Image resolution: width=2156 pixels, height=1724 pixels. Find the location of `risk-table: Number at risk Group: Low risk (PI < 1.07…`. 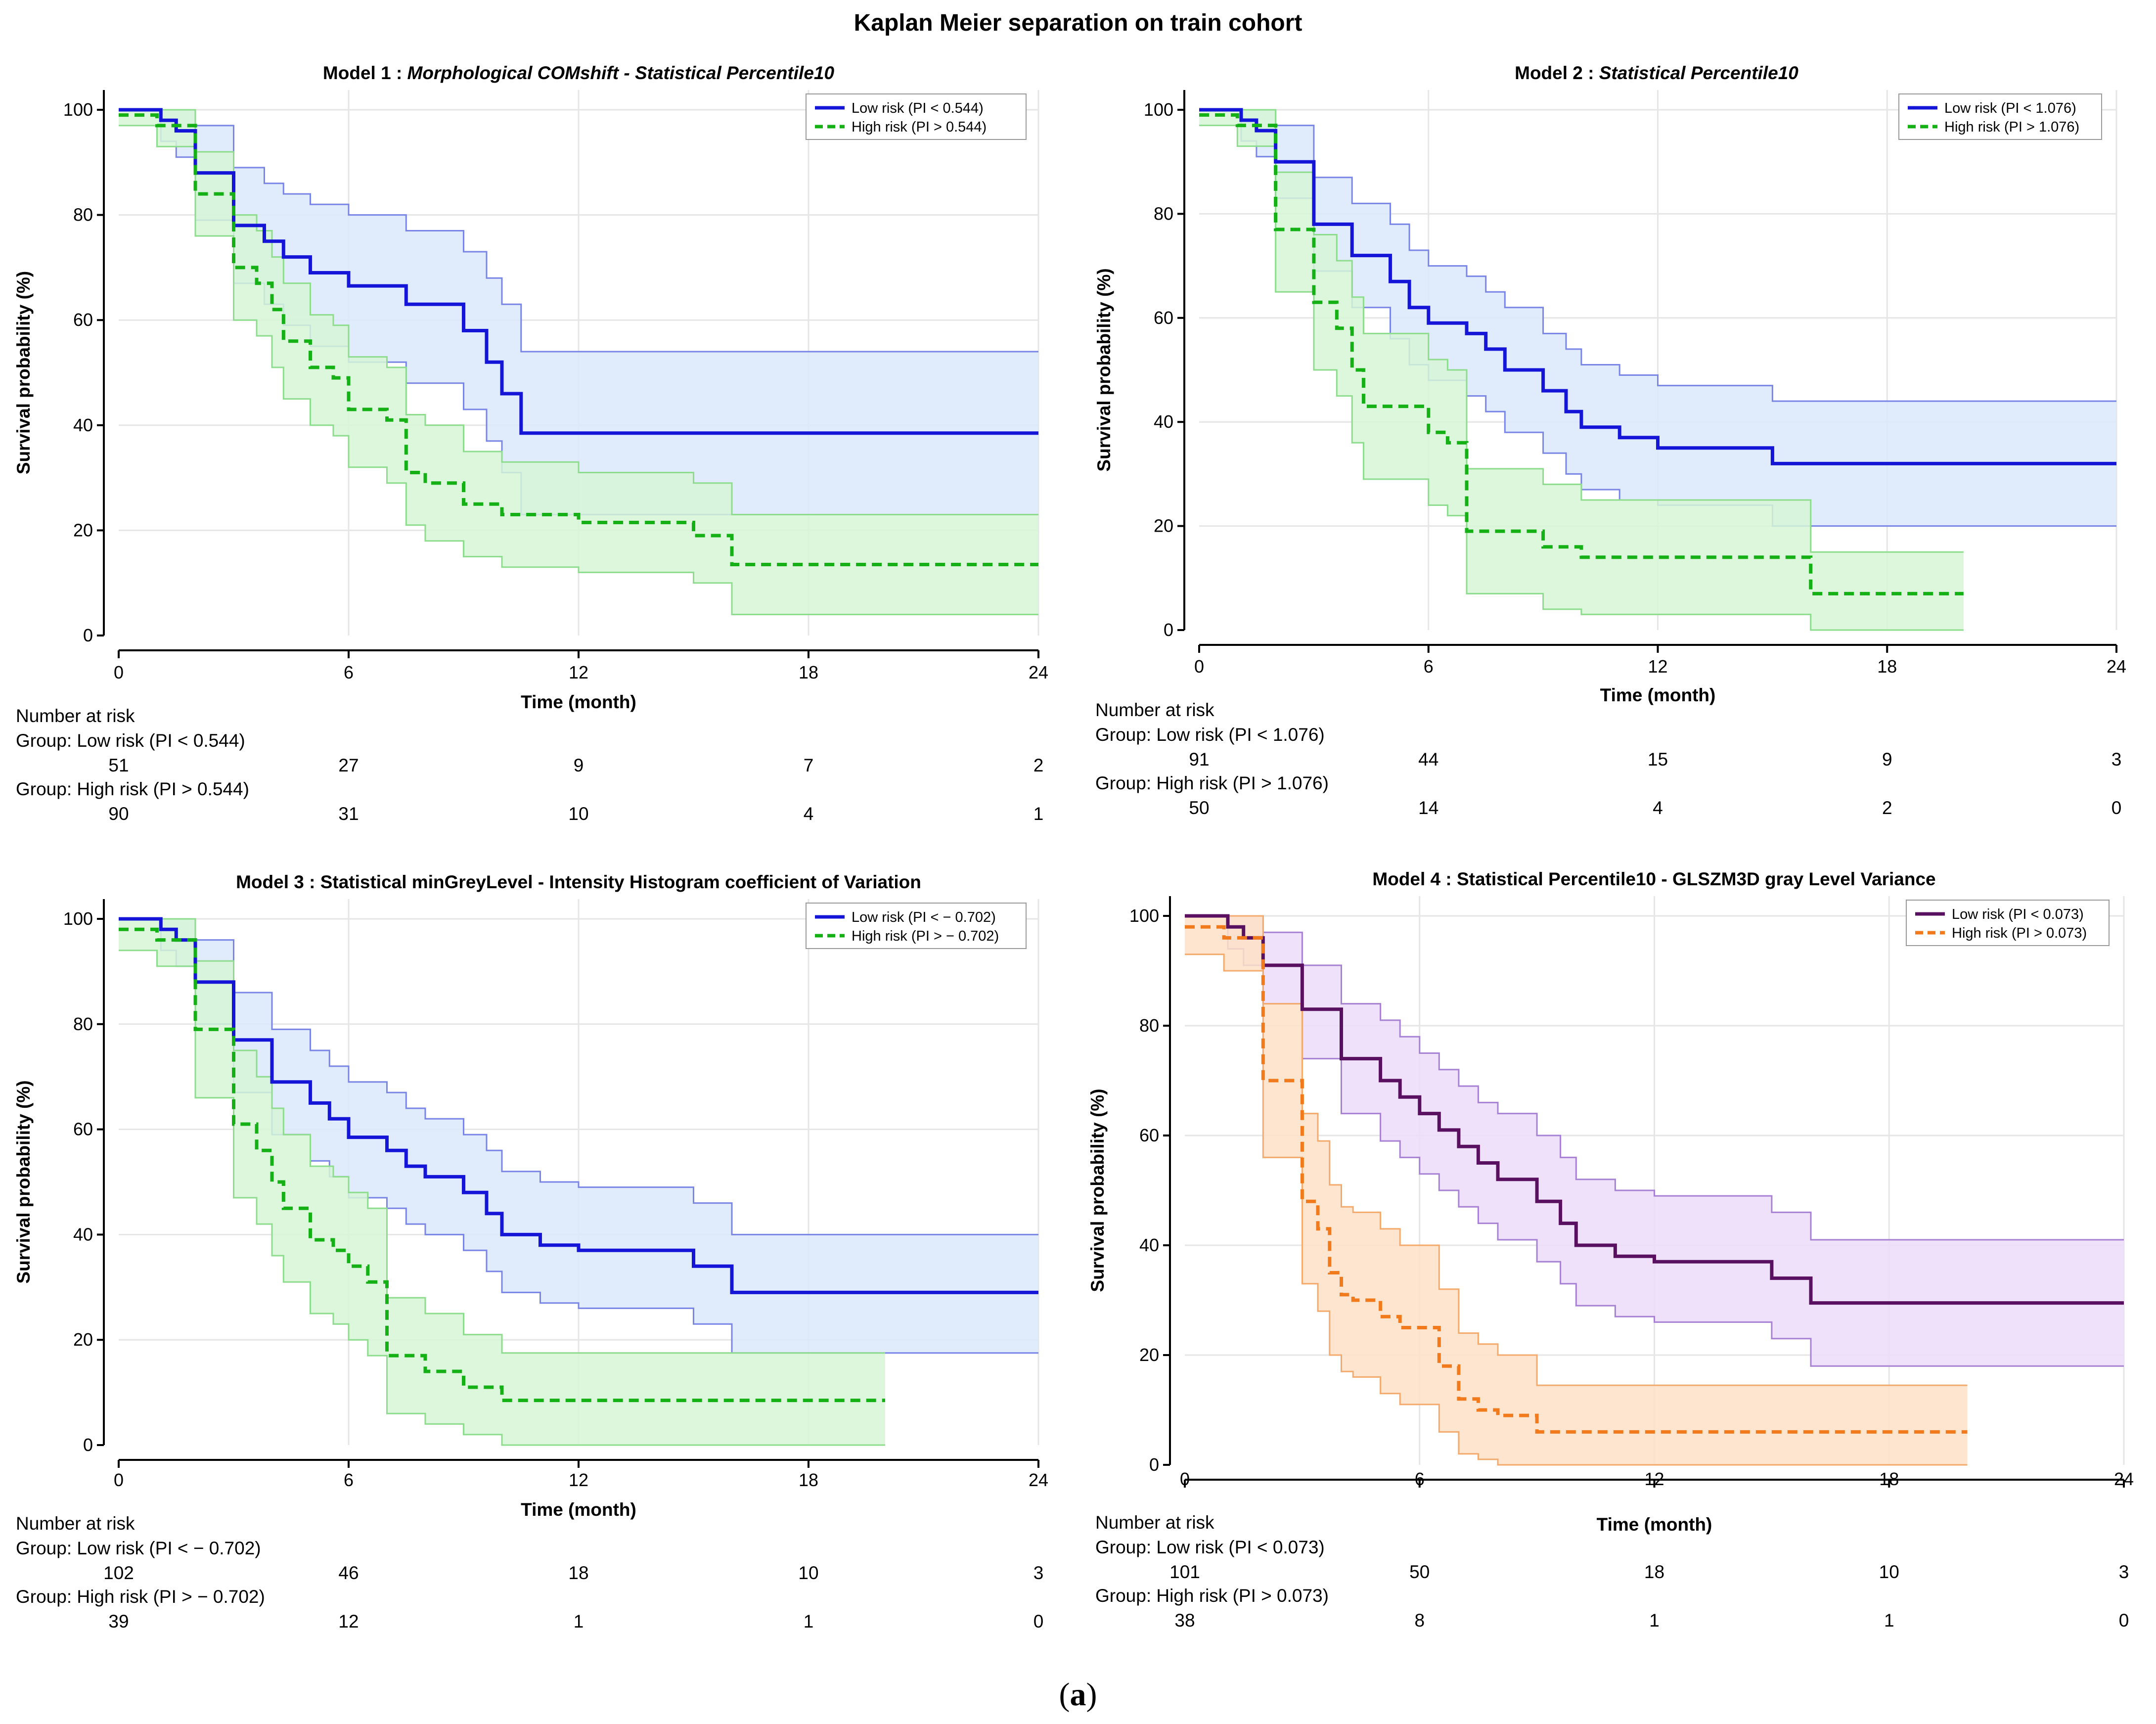

risk-table: Number at risk Group: Low risk (PI < 1.07… is located at coordinates (1608, 759).